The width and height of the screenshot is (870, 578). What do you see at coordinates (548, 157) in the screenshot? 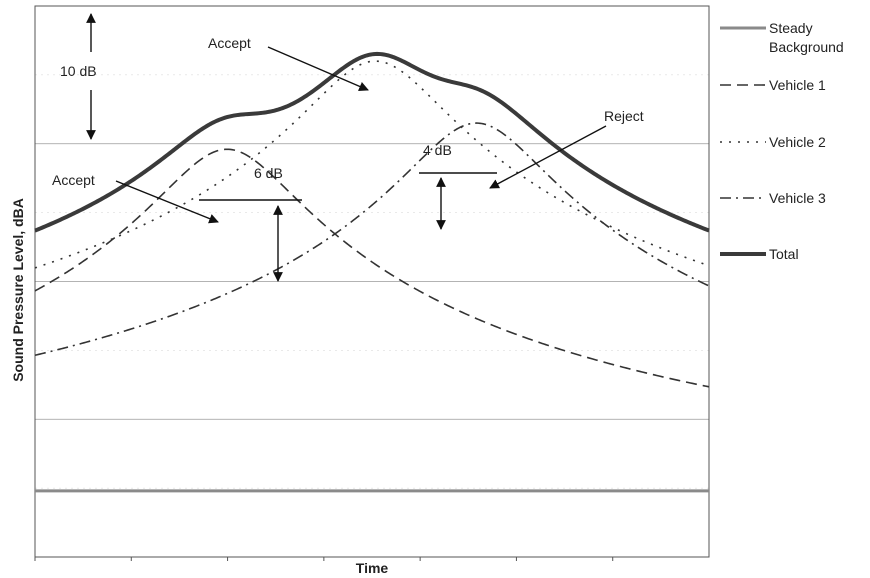
I see `callout-reject-arrow` at bounding box center [548, 157].